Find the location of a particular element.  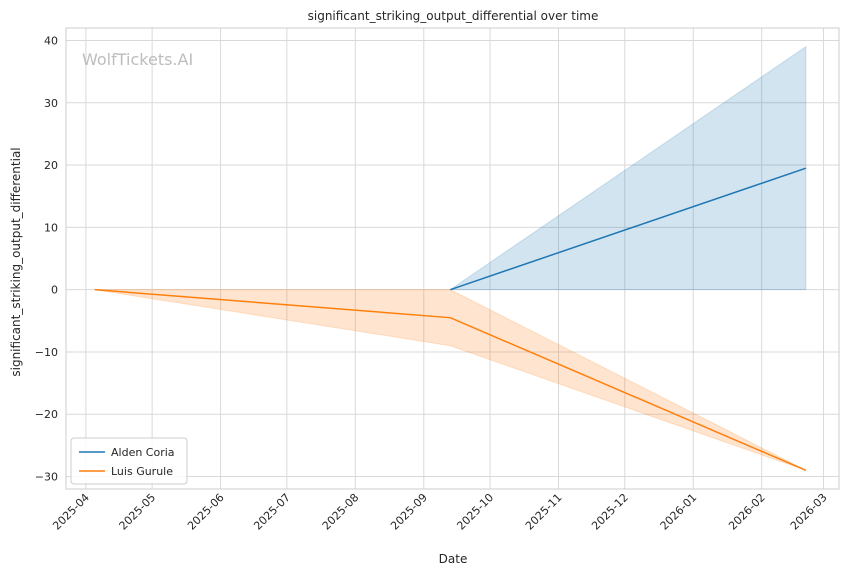

legend-box is located at coordinates (129, 461).